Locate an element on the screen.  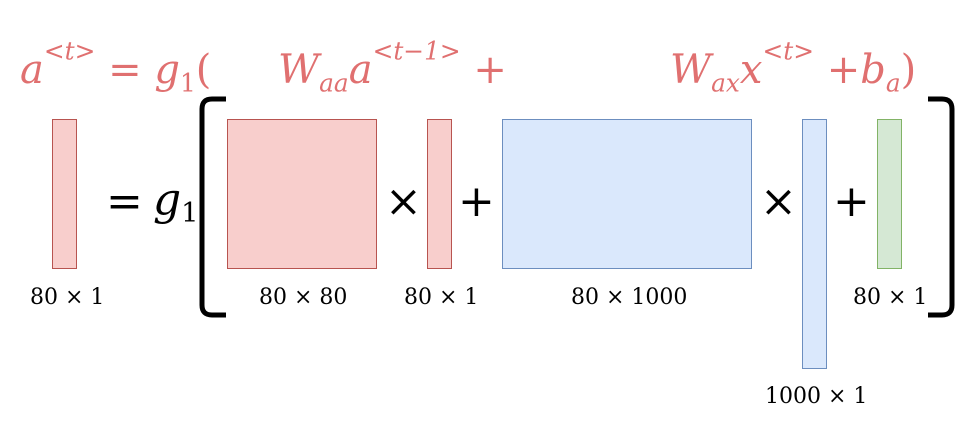
lhs-superscript: <t> is located at coordinates (69, 51).